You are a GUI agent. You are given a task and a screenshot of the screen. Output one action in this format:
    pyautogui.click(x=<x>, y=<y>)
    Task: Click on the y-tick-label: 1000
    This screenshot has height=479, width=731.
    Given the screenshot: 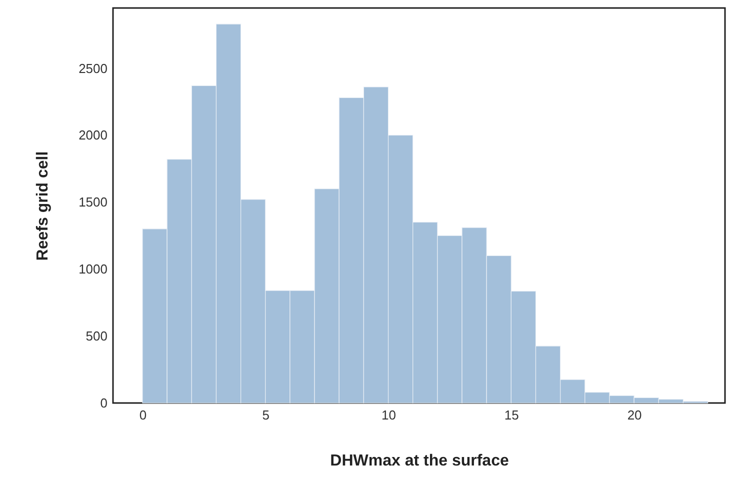 What is the action you would take?
    pyautogui.click(x=93, y=269)
    